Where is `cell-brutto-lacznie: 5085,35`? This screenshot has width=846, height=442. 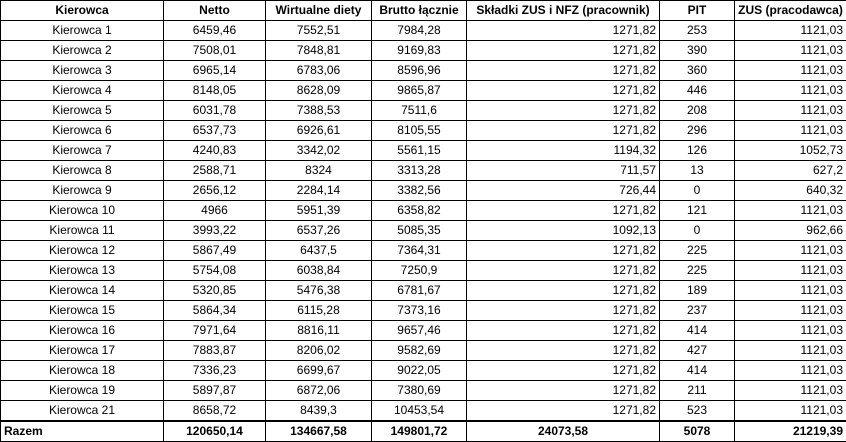 cell-brutto-lacznie: 5085,35 is located at coordinates (419, 230).